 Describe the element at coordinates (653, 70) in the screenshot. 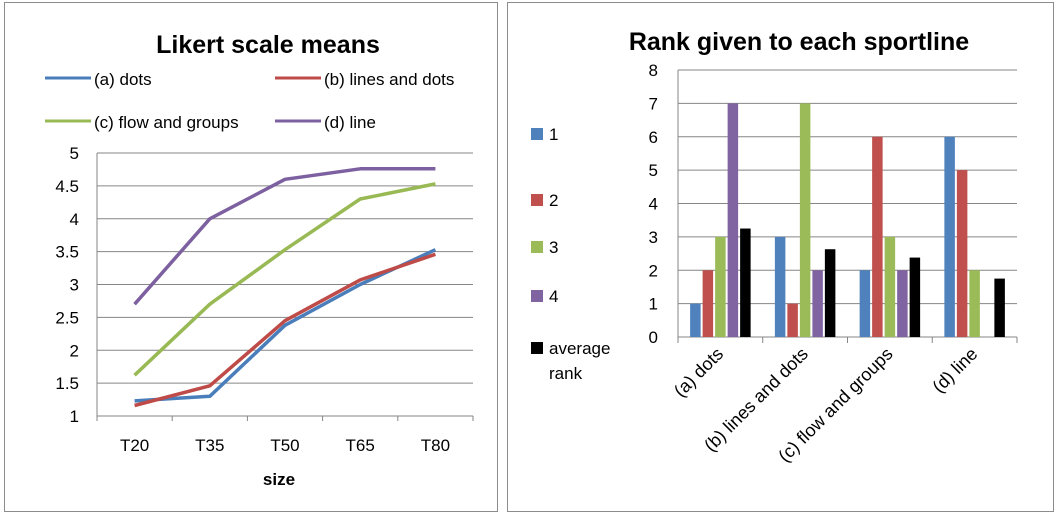

I see `y-tick-label: 8` at that location.